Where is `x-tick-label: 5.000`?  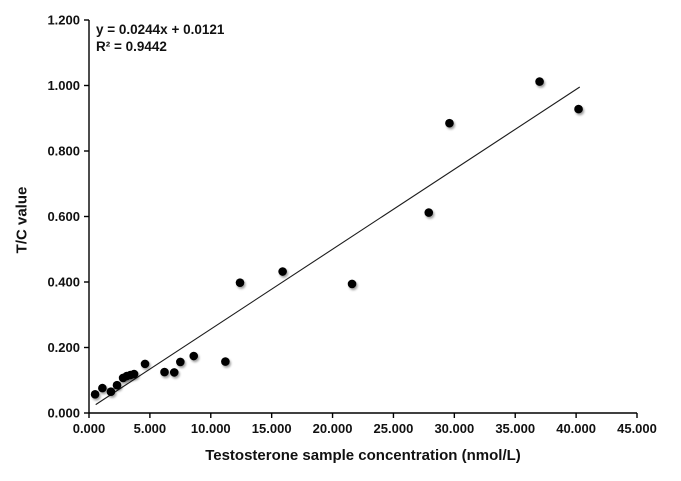
x-tick-label: 5.000 is located at coordinates (150, 428).